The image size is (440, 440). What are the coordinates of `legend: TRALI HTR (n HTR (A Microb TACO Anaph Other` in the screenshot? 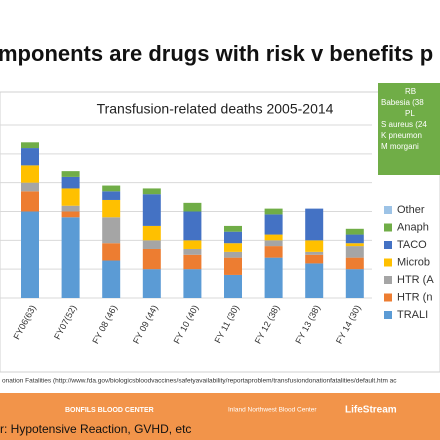 It's located at (409, 262).